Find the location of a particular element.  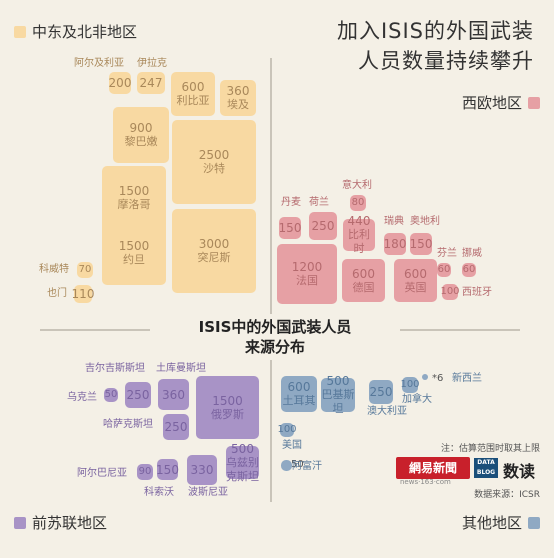

country-label-ot-1: 巴基斯坦 is located at coordinates (338, 401).